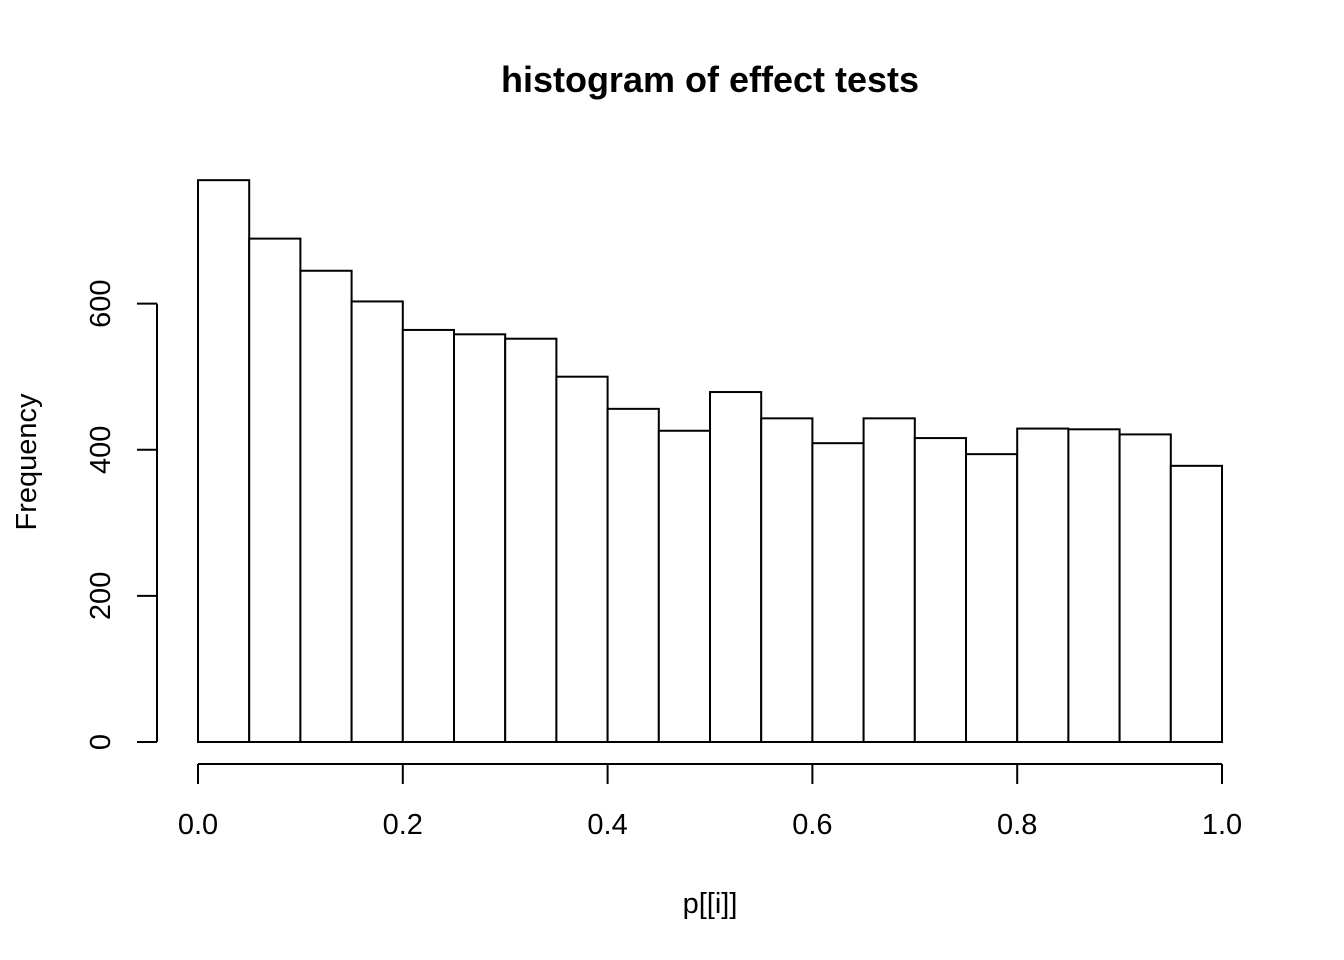 This screenshot has width=1344, height=960. Describe the element at coordinates (403, 825) in the screenshot. I see `x-tick-label: 0.2` at that location.